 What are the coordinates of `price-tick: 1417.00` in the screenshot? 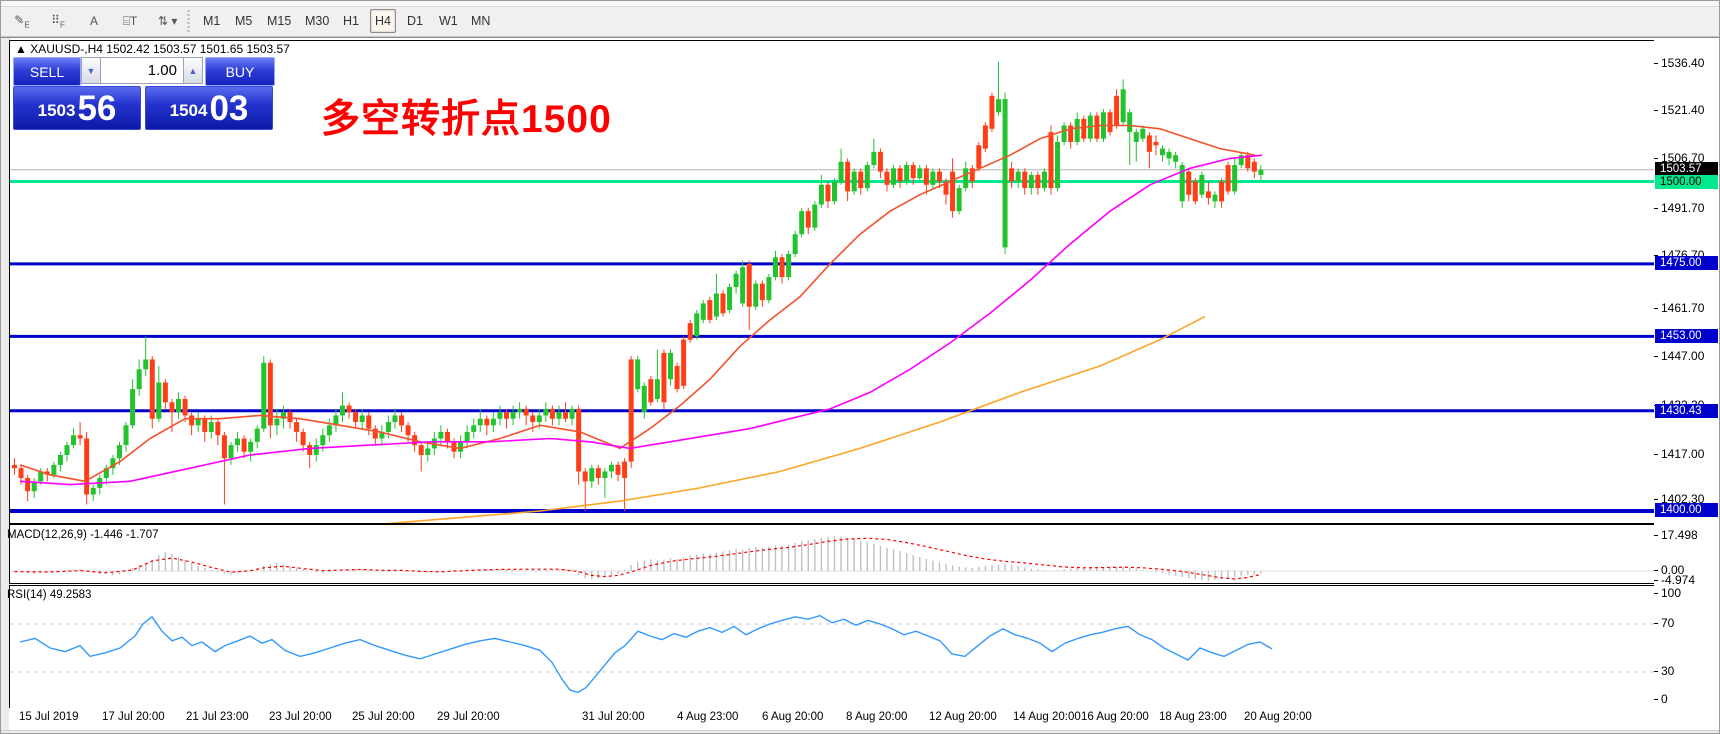 It's located at (1683, 454).